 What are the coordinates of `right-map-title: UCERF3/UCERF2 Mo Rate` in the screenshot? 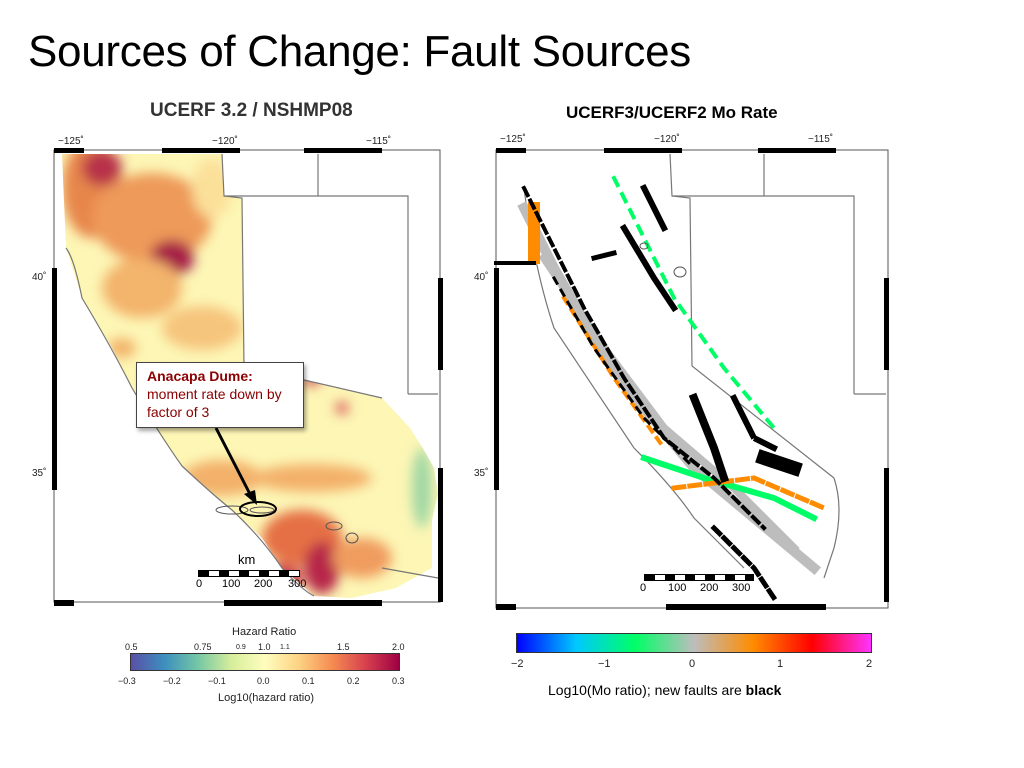 It's located at (672, 112).